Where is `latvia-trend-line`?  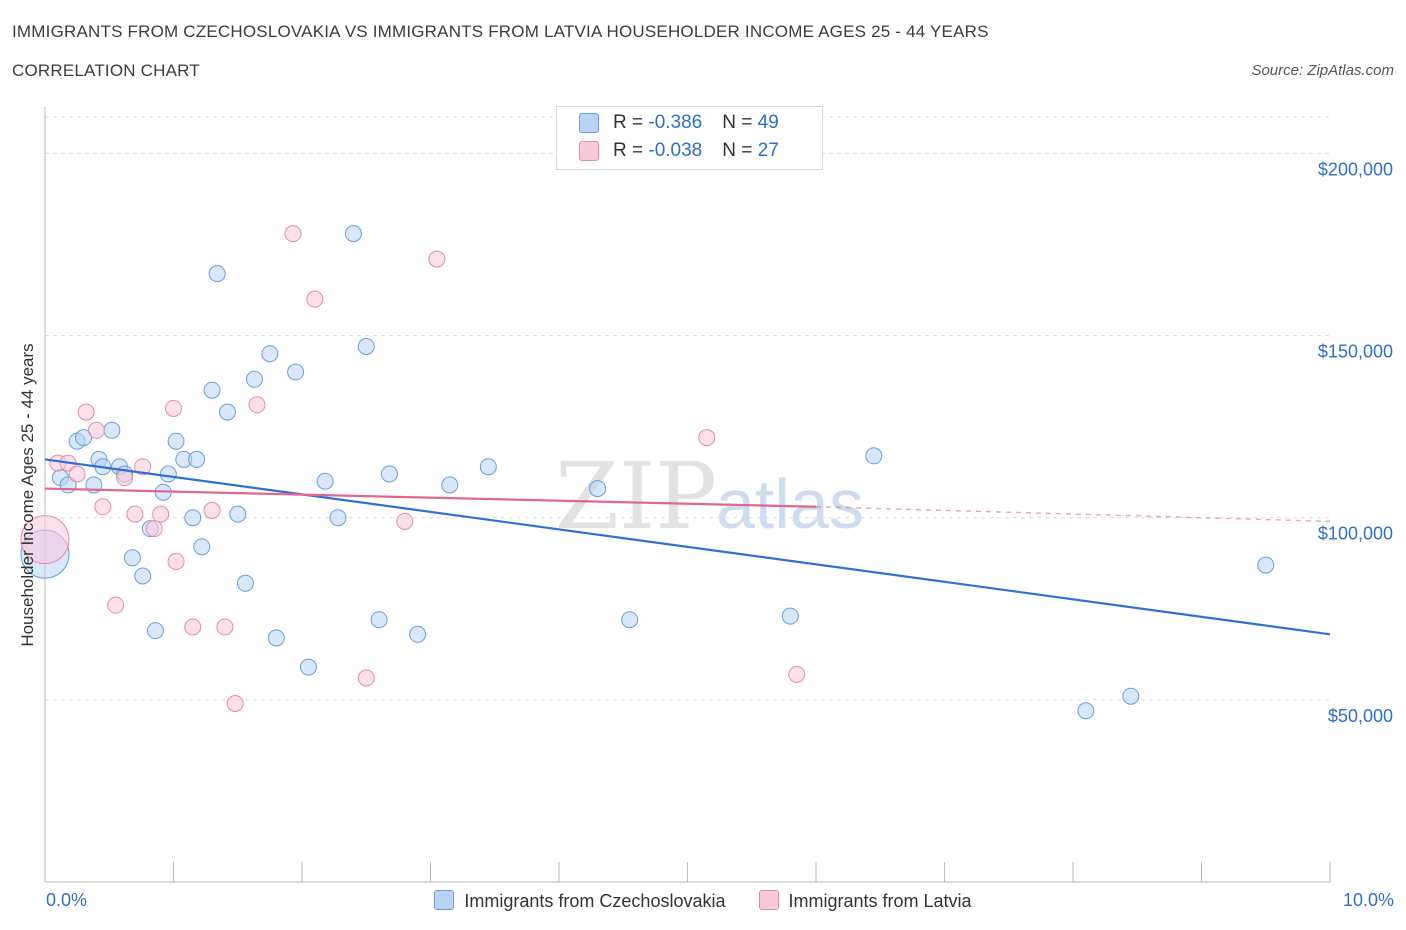 latvia-trend-line is located at coordinates (430, 497).